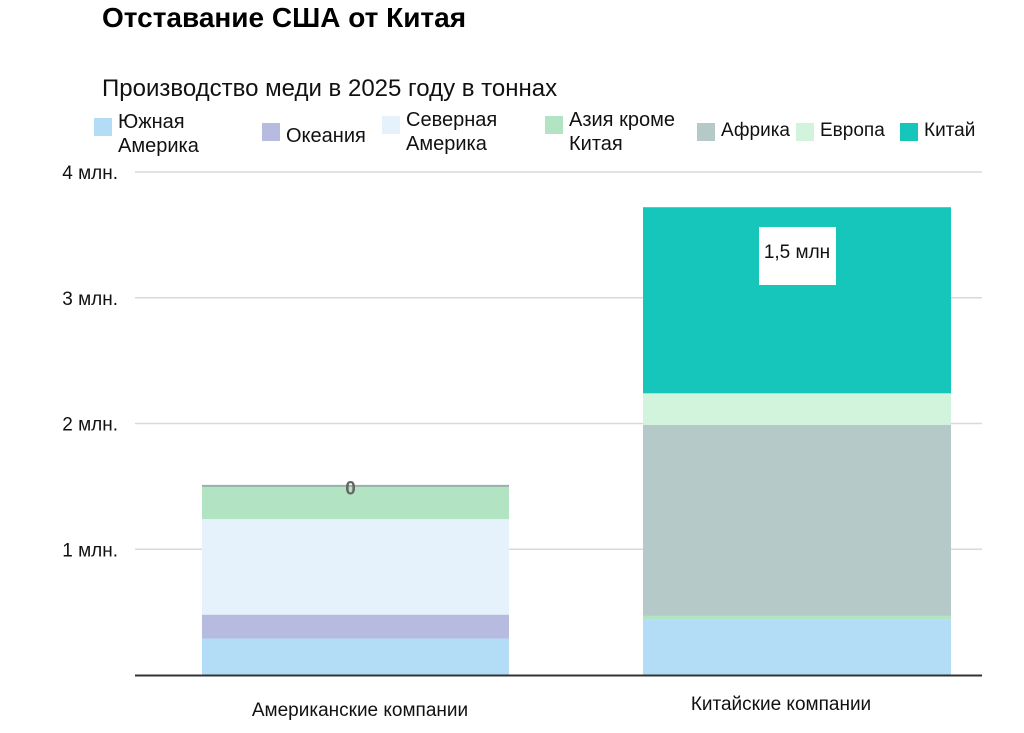 Image resolution: width=1024 pixels, height=733 pixels. Describe the element at coordinates (271, 132) in the screenshot. I see `legend-swatch-oceania` at that location.